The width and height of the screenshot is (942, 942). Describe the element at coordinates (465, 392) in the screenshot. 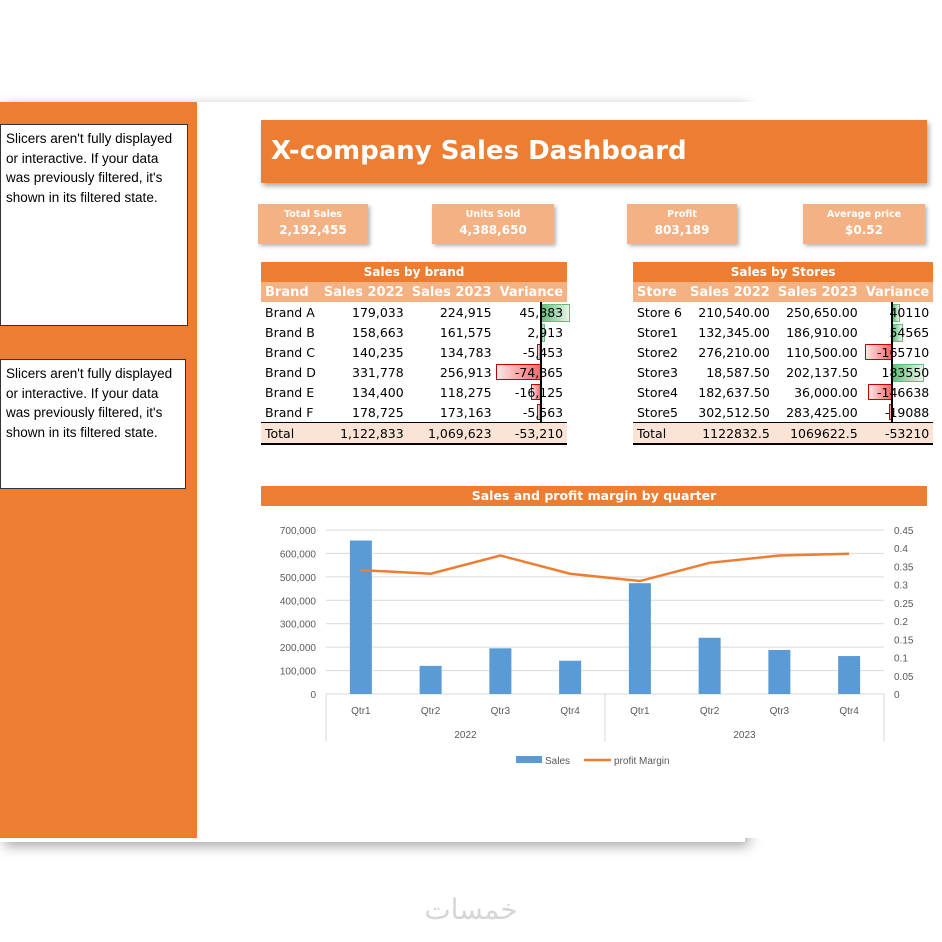

I see `data-cell: 118,275` at that location.